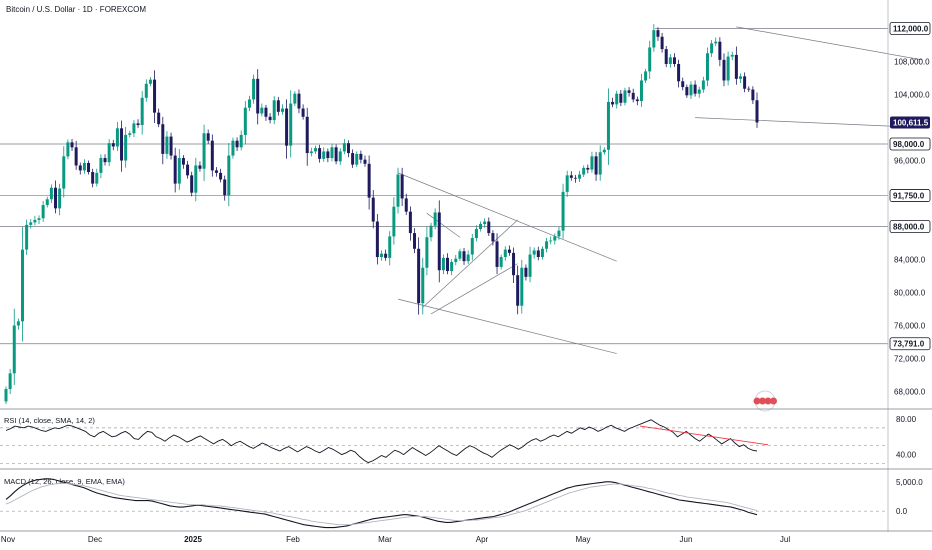 Image resolution: width=932 pixels, height=550 pixels. I want to click on price-tick-label: 76,000.0, so click(910, 326).